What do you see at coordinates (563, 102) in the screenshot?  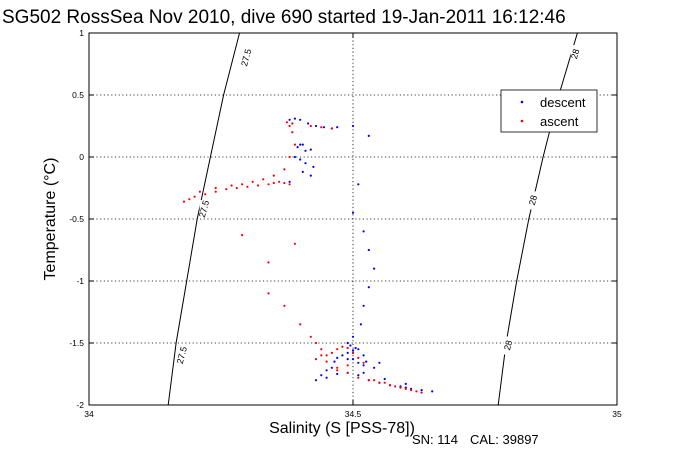 I see `legend-label-descent: descent` at bounding box center [563, 102].